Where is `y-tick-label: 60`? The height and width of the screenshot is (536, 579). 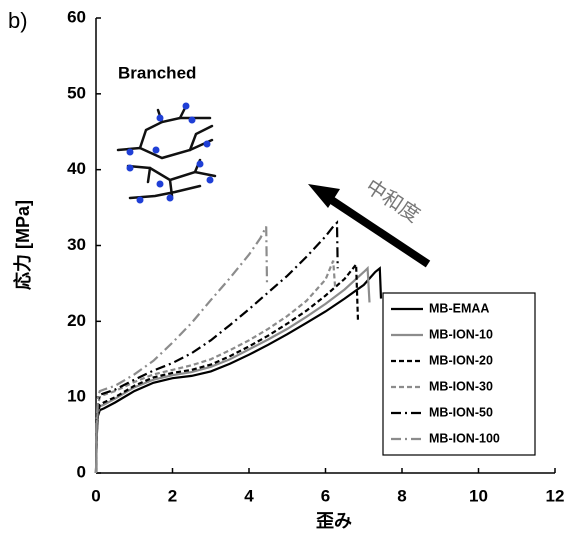 y-tick-label: 60 is located at coordinates (76, 16).